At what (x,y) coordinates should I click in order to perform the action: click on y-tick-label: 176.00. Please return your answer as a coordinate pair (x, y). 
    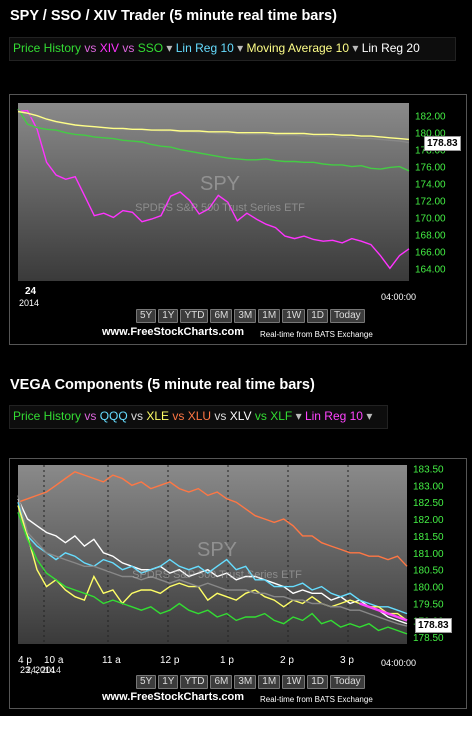
    Looking at the image, I should click on (430, 168).